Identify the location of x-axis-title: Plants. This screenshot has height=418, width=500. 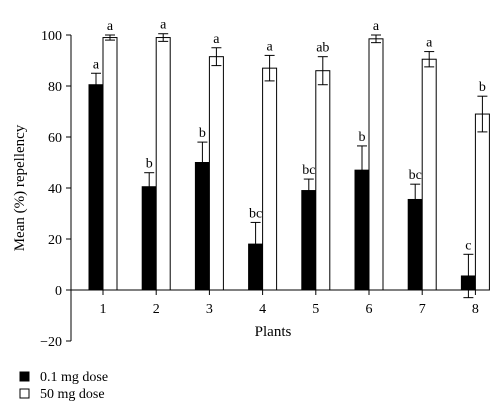
(273, 332).